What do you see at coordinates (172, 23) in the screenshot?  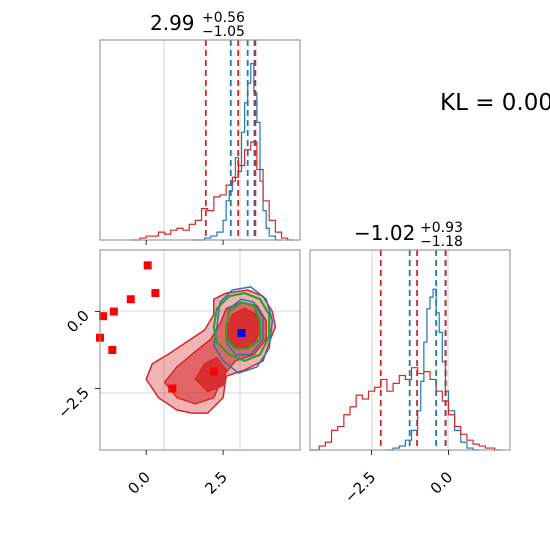 I see `param1-title-main: 2.99` at bounding box center [172, 23].